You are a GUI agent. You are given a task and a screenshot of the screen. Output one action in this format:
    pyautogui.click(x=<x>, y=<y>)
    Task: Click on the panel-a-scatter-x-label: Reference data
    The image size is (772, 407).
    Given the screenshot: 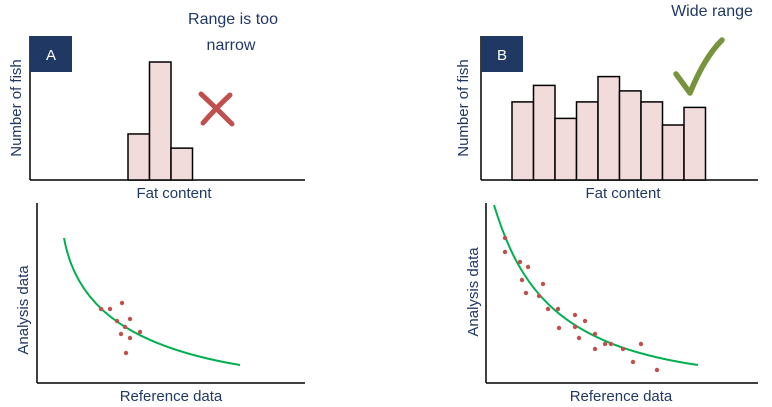 What is the action you would take?
    pyautogui.click(x=171, y=396)
    